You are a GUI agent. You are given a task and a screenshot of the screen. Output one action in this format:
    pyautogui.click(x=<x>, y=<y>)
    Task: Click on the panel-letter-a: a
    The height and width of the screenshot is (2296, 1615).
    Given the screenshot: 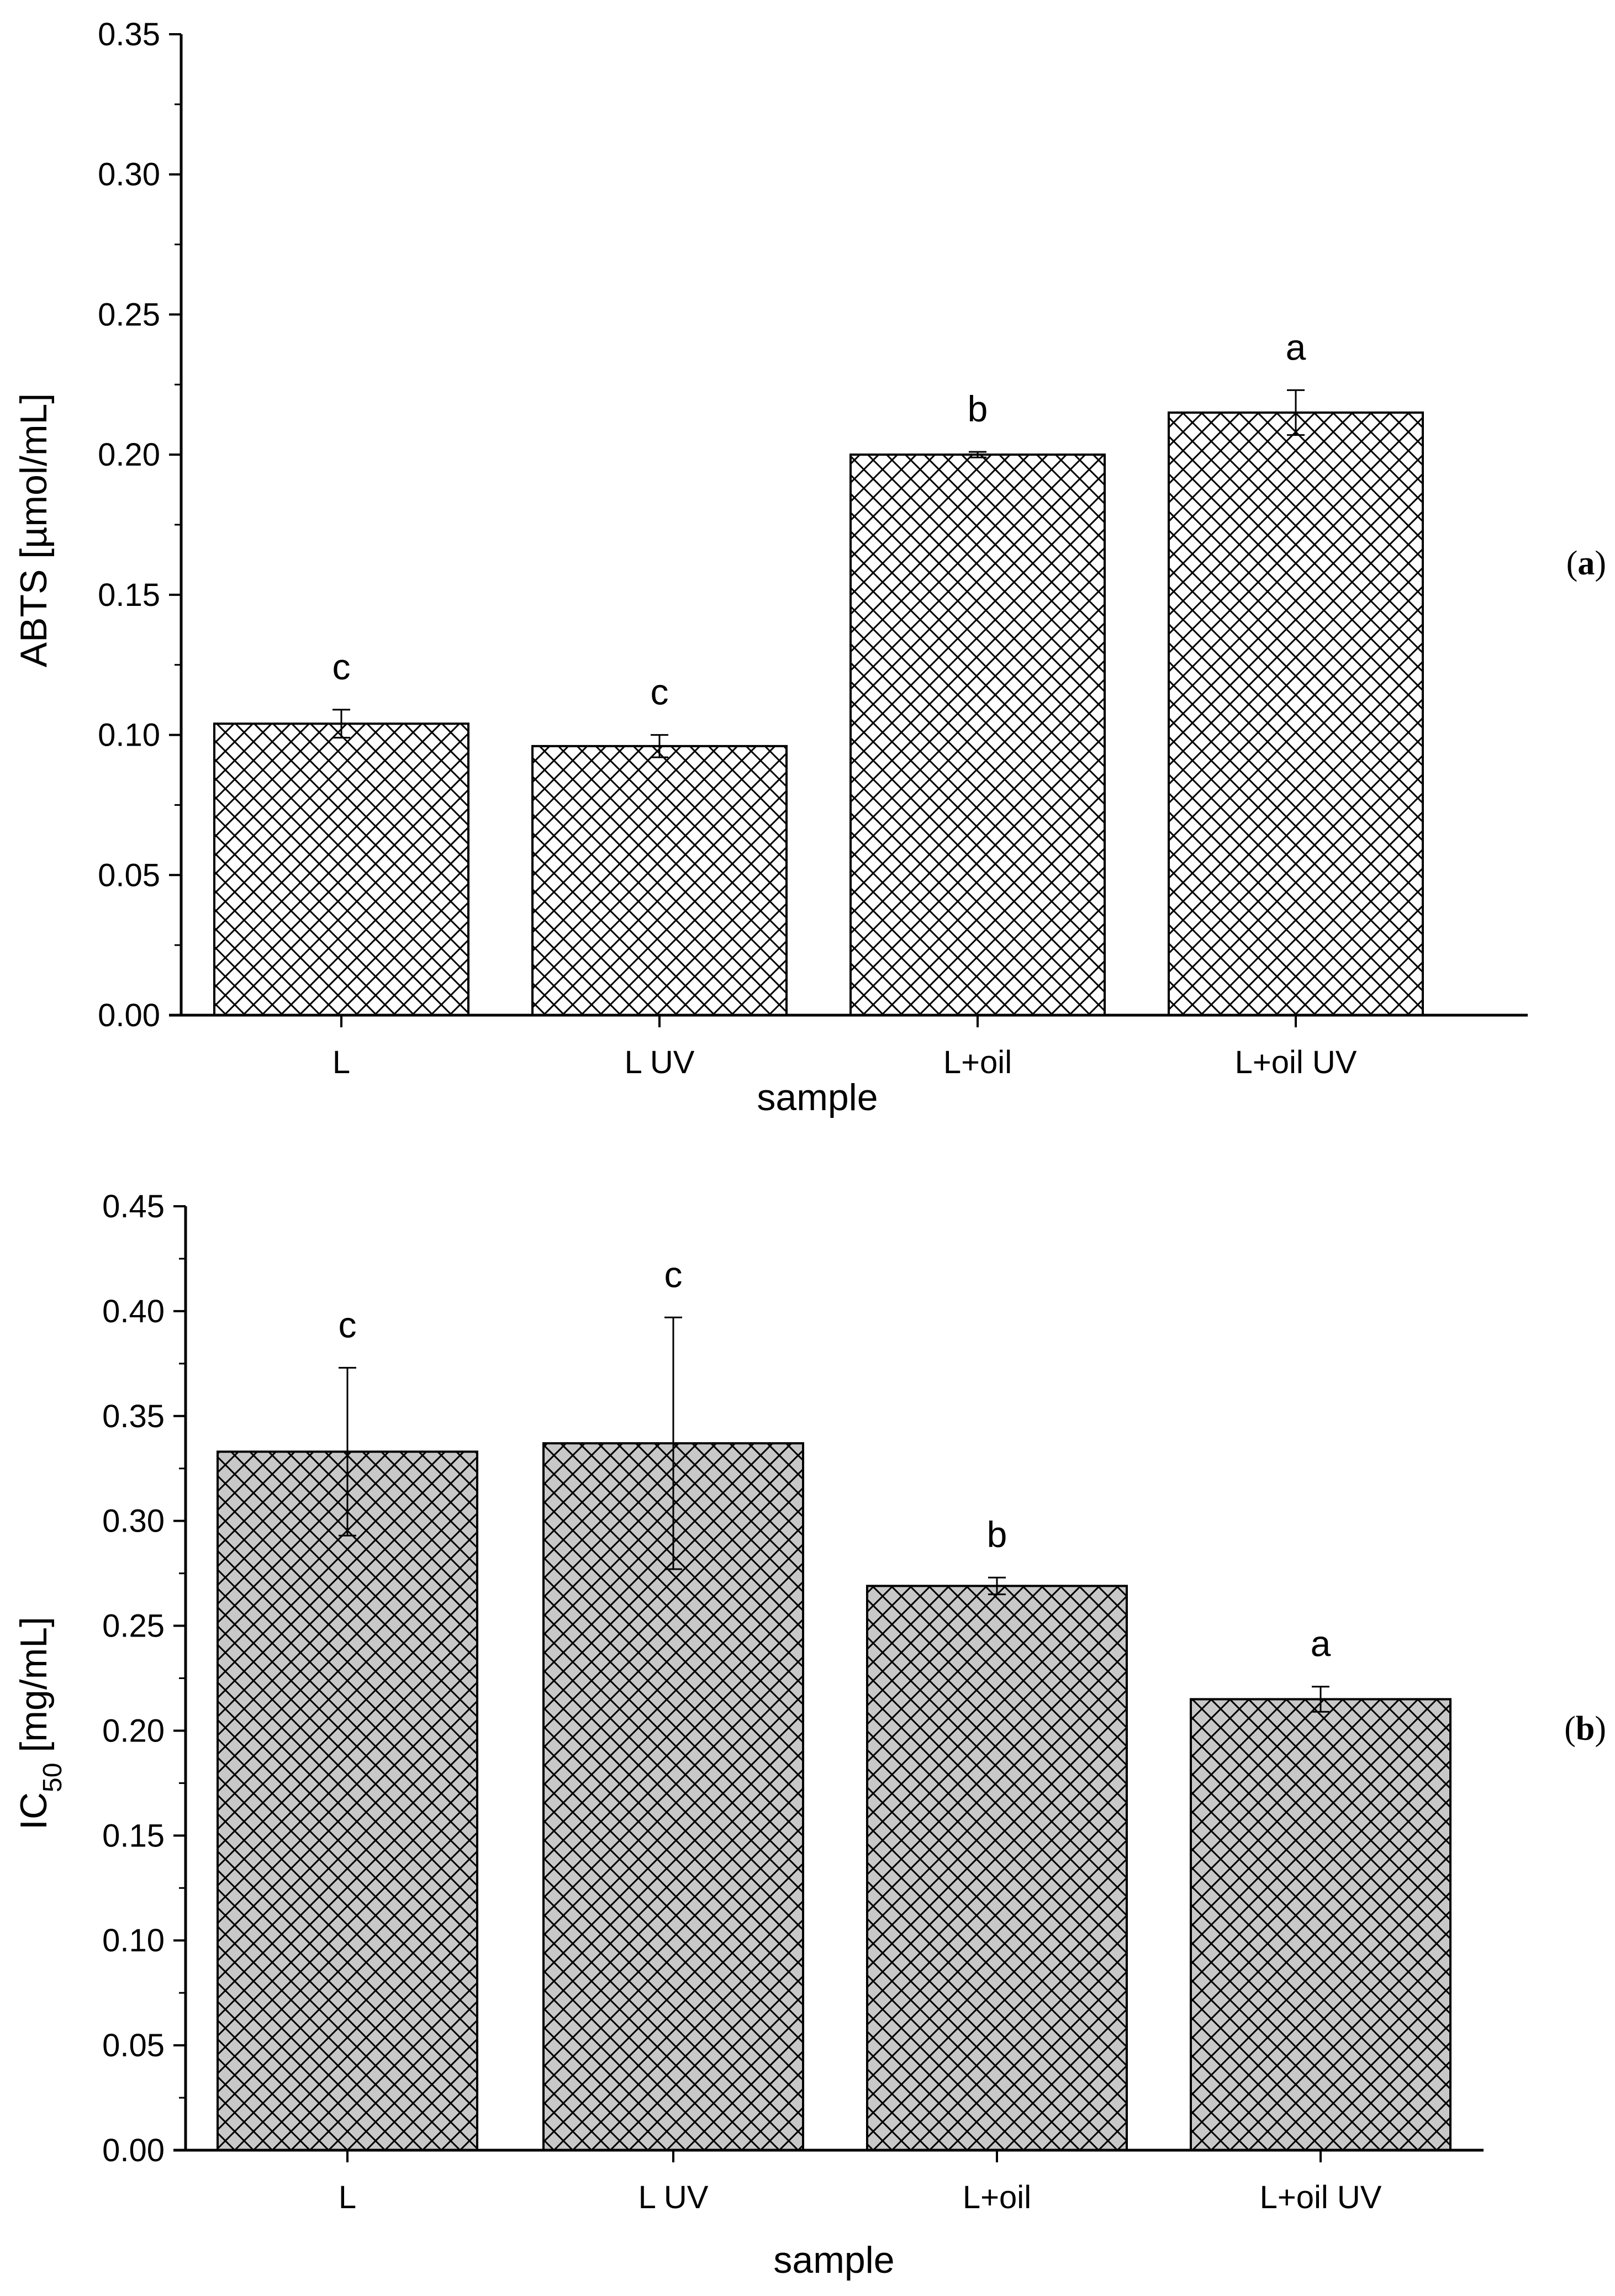 What is the action you would take?
    pyautogui.click(x=1586, y=563)
    